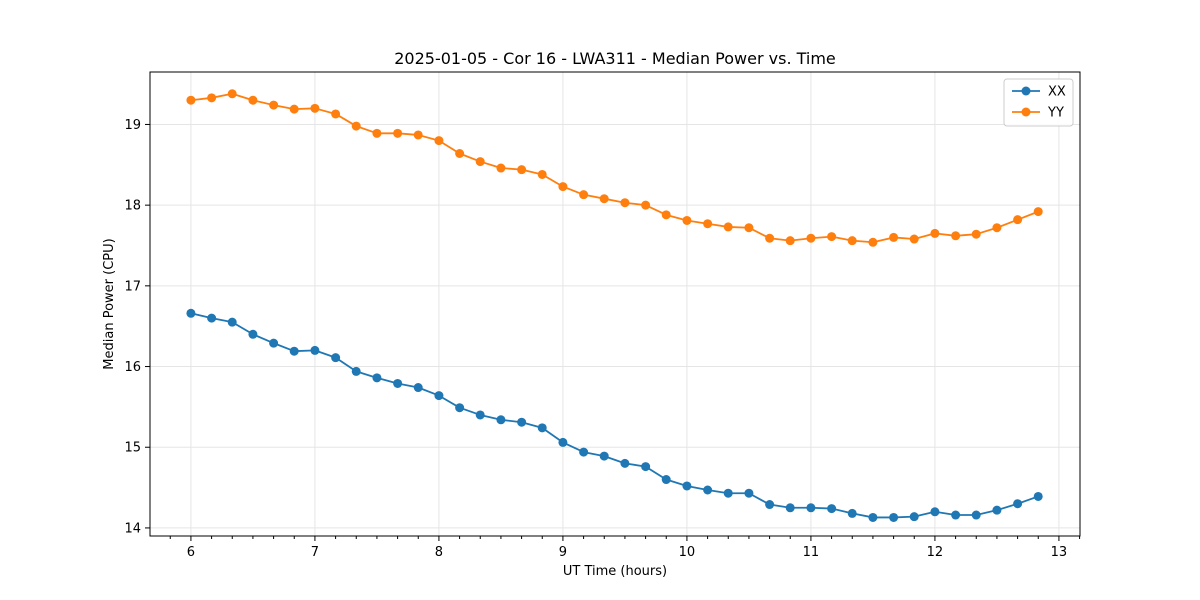 The height and width of the screenshot is (600, 1200). Describe the element at coordinates (615, 571) in the screenshot. I see `x-axis-label: UT Time (hours)` at that location.